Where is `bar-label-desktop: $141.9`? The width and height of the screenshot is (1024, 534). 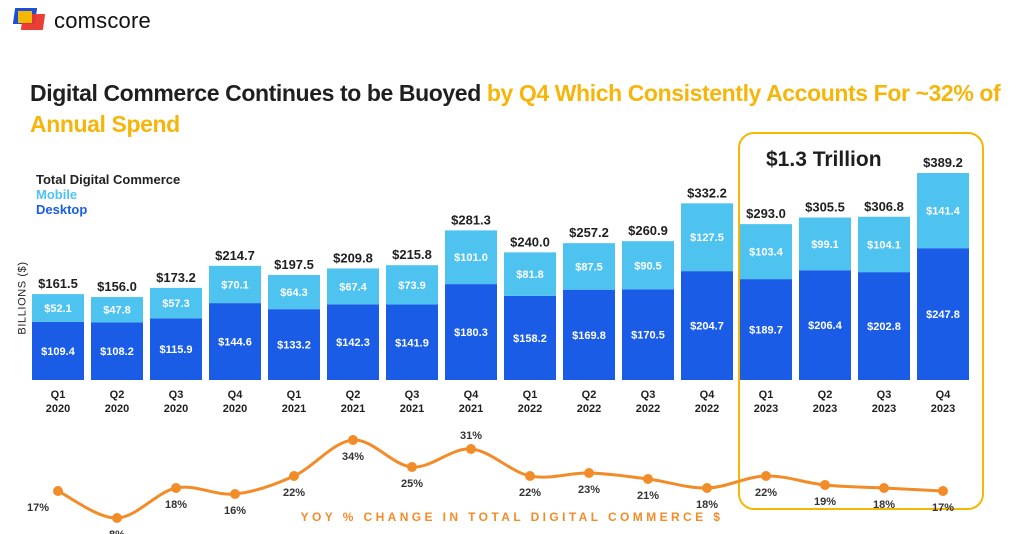 bar-label-desktop: $141.9 is located at coordinates (412, 343).